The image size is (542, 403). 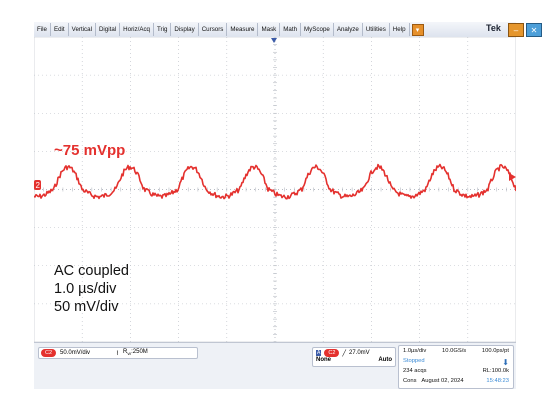 I want to click on tek-logo: Tek, so click(x=493, y=28).